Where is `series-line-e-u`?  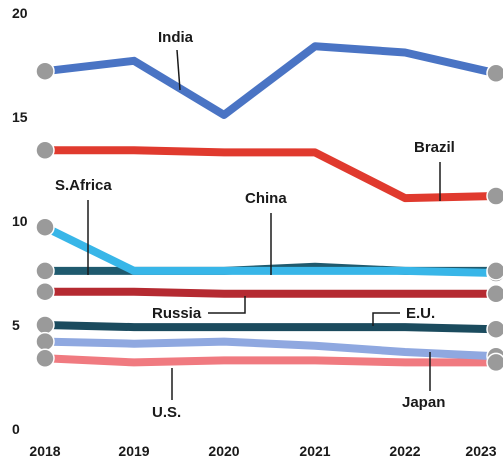
series-line-e-u is located at coordinates (270, 327).